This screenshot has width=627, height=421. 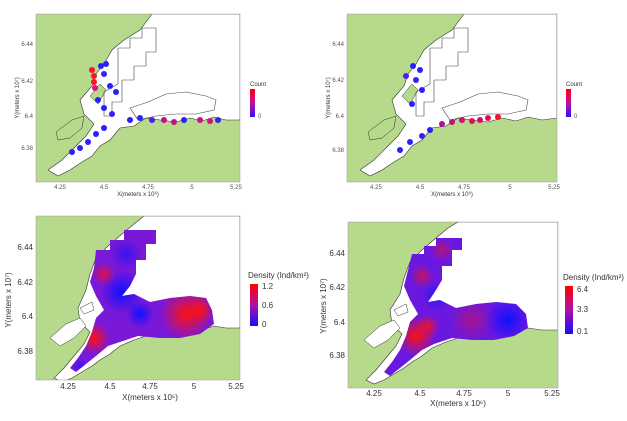 What do you see at coordinates (583, 309) in the screenshot?
I see `legend-tick: 3.3` at bounding box center [583, 309].